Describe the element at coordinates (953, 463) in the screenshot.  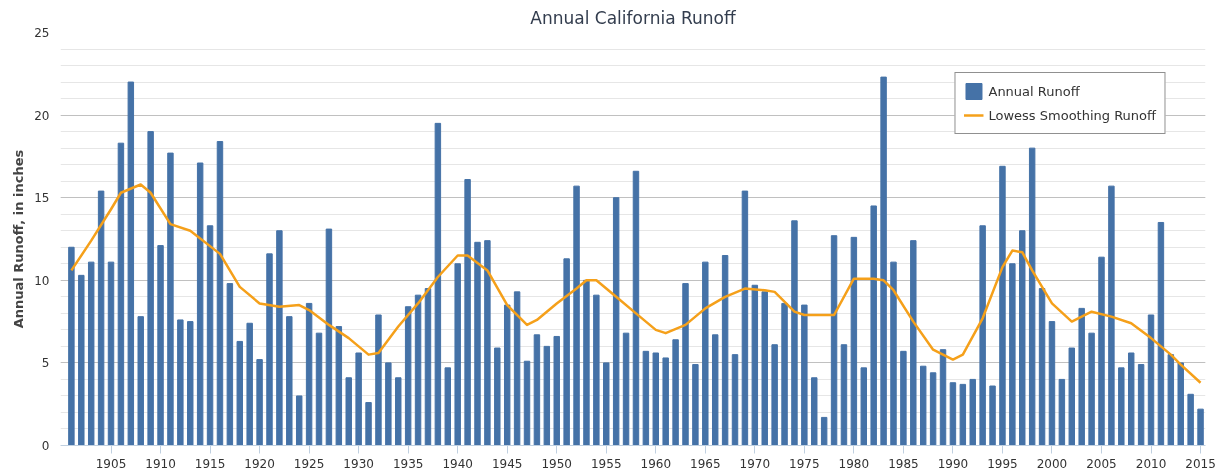
I see `x-tick-label: 1990` at that location.